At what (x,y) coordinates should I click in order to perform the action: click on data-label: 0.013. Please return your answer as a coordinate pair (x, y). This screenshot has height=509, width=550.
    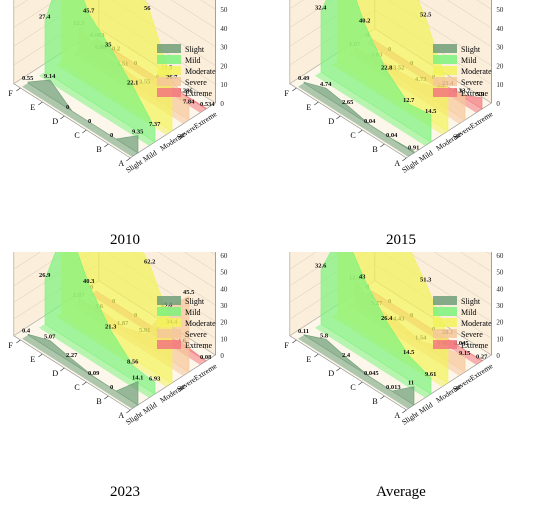
    Looking at the image, I should click on (393, 387).